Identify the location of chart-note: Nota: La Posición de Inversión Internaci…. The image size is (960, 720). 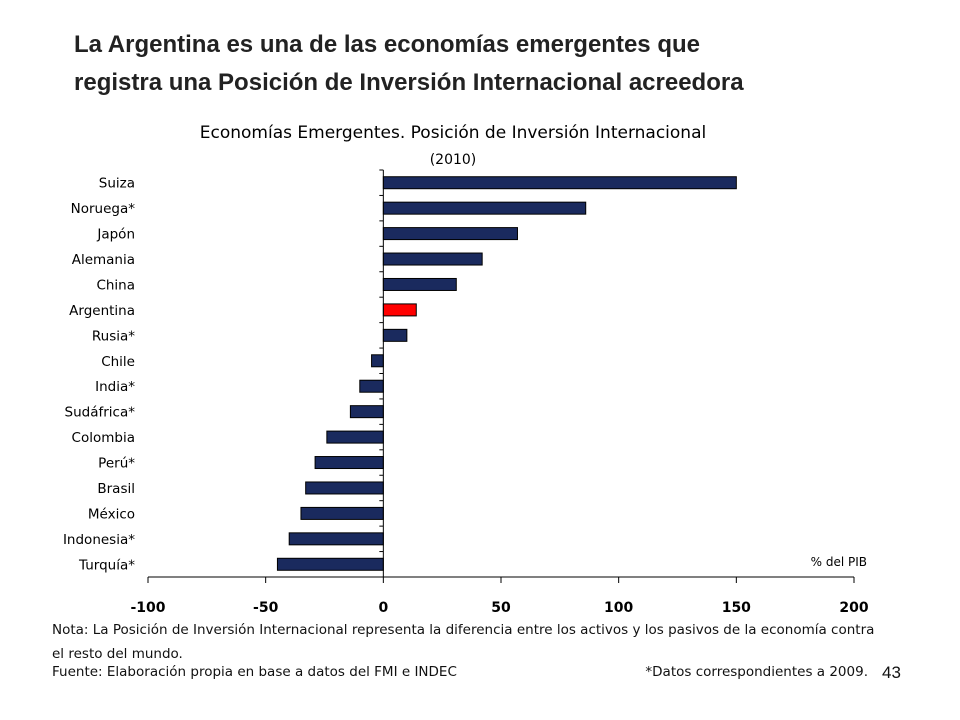
(463, 642).